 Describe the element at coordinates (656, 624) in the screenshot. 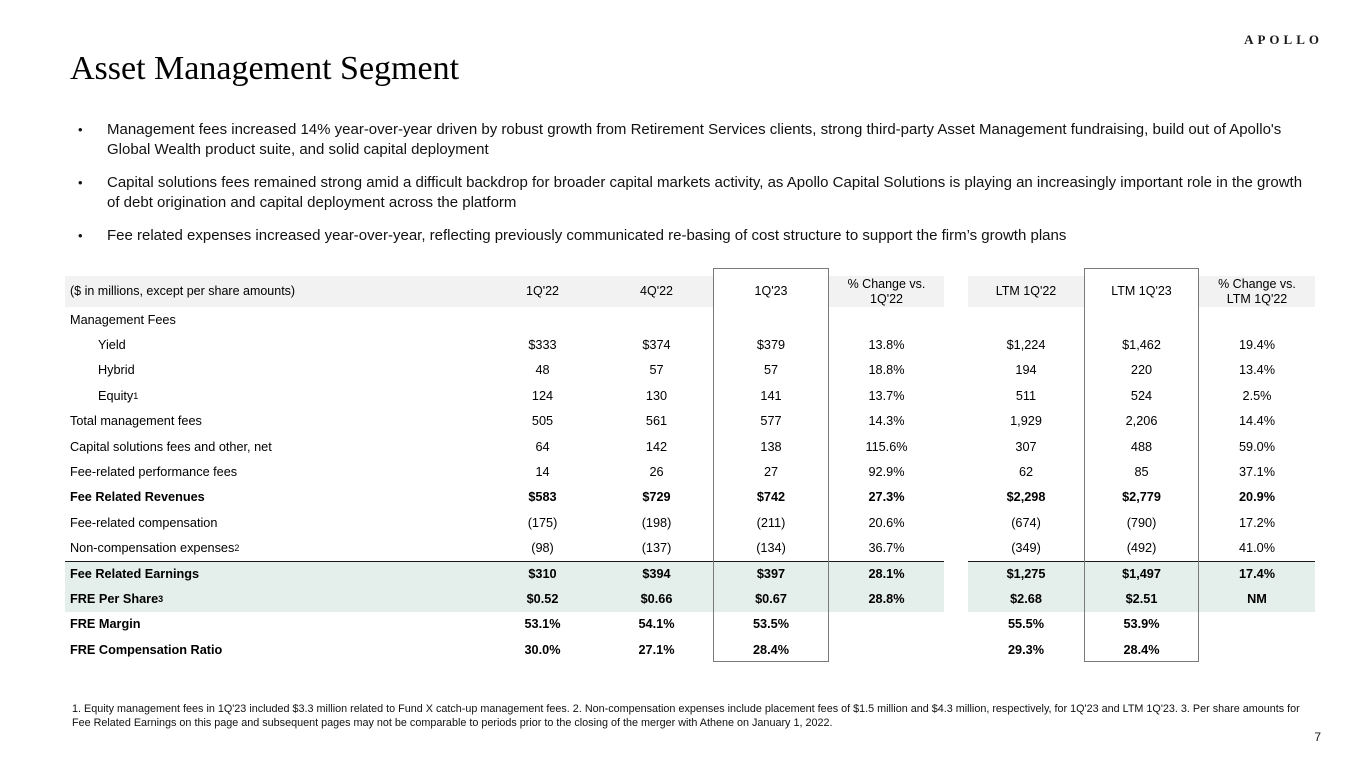

I see `cell-value: 54.1%` at that location.